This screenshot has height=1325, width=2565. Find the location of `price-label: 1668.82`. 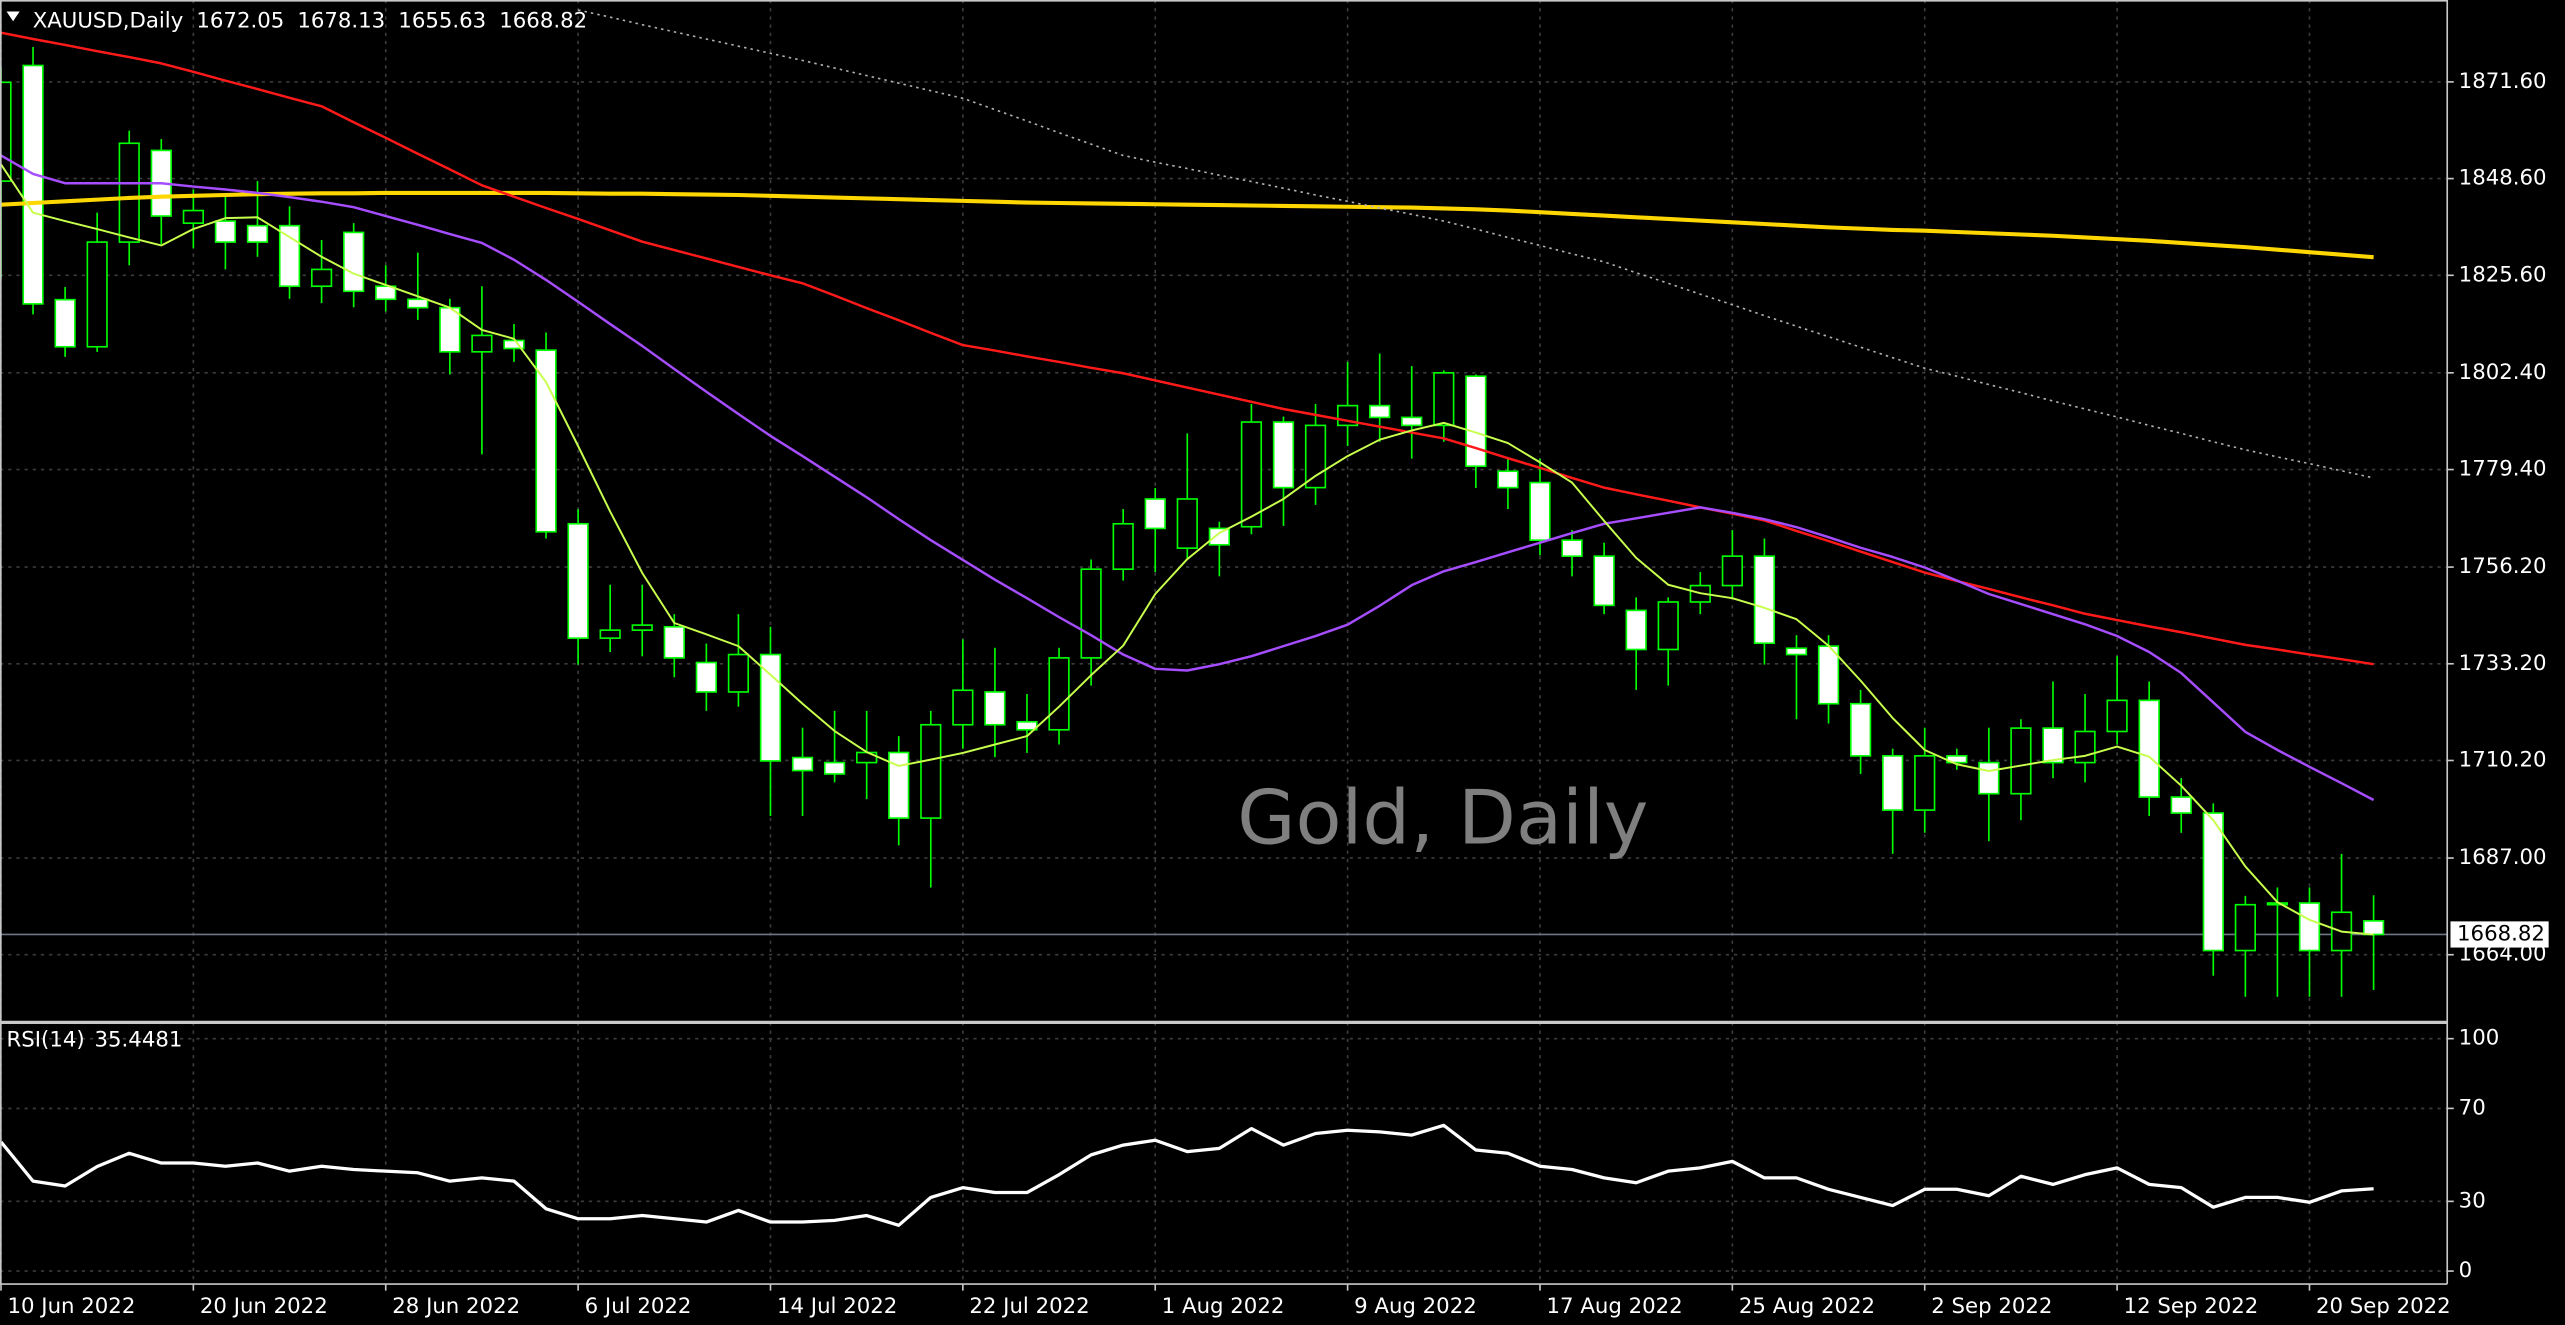

price-label: 1668.82 is located at coordinates (2501, 933).